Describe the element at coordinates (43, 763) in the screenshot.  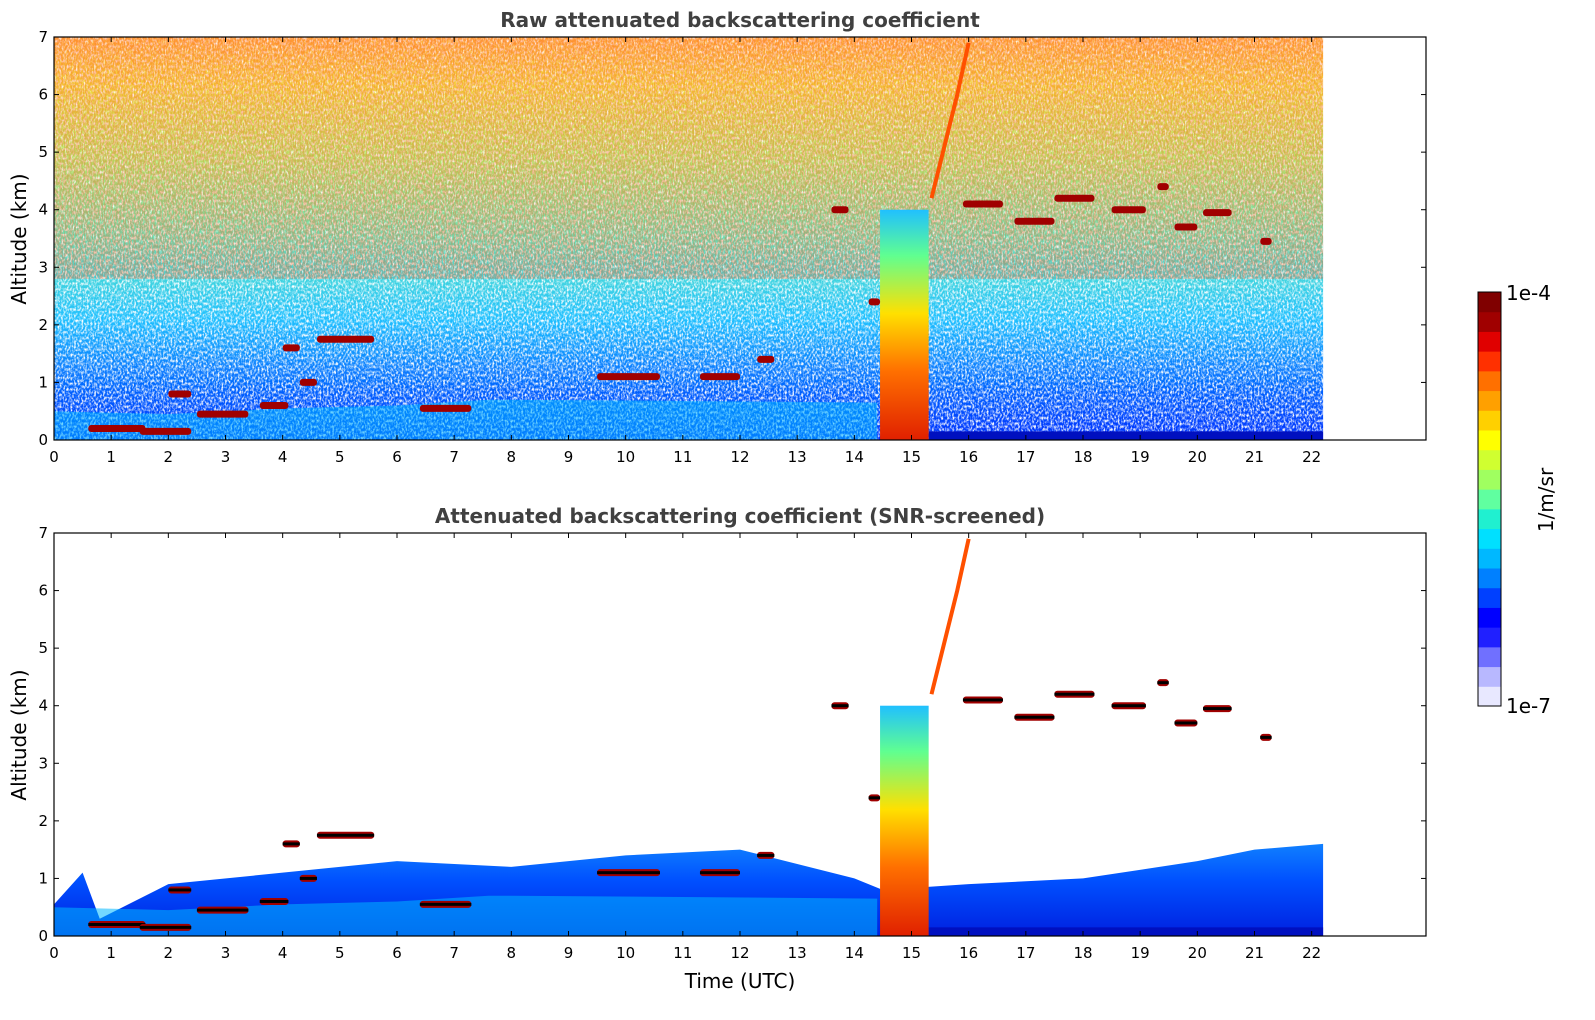
I see `y-tick-label: 3` at that location.